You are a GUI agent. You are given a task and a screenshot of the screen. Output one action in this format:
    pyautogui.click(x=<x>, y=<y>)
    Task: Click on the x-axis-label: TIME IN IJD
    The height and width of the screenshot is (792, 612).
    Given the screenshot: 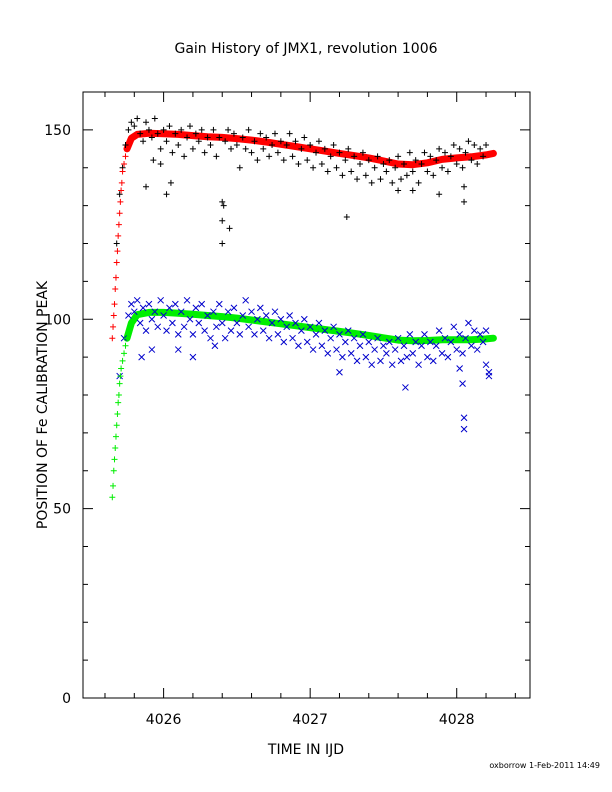 What is the action you would take?
    pyautogui.click(x=305, y=750)
    